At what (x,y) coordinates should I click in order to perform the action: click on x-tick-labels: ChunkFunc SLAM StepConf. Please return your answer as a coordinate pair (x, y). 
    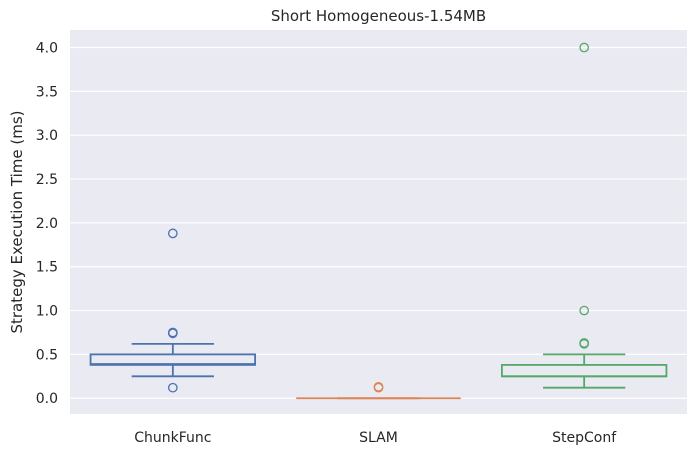
    Looking at the image, I should click on (375, 438).